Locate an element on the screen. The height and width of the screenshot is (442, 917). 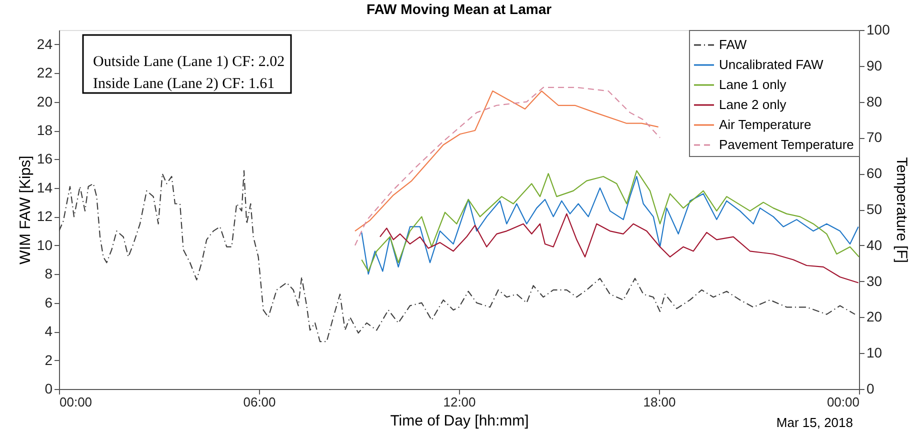
y-axis-title: WIM FAW [Kips] is located at coordinates (25, 210).